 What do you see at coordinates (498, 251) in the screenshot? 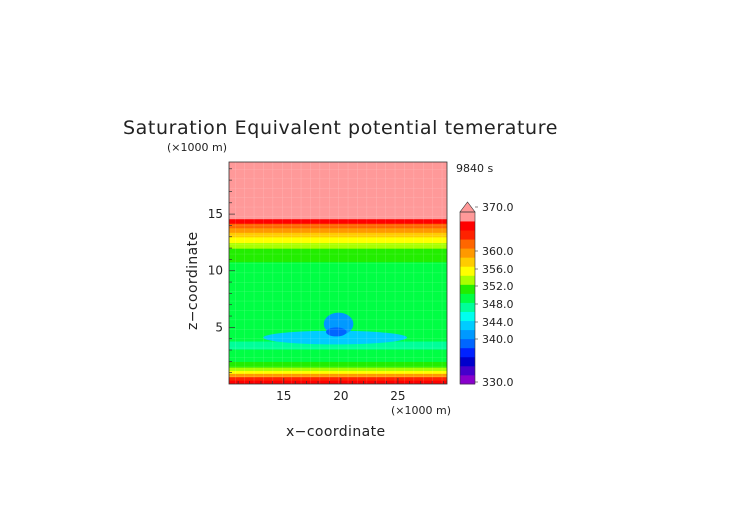
I see `colorbar-label: 360.0` at bounding box center [498, 251].